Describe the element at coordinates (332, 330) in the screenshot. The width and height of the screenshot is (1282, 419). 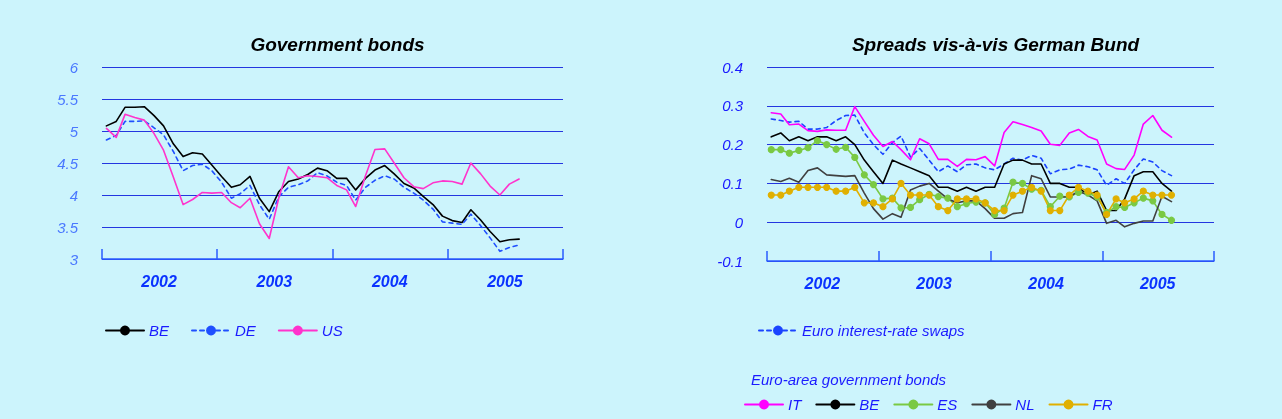
I see `legend-label: US` at that location.